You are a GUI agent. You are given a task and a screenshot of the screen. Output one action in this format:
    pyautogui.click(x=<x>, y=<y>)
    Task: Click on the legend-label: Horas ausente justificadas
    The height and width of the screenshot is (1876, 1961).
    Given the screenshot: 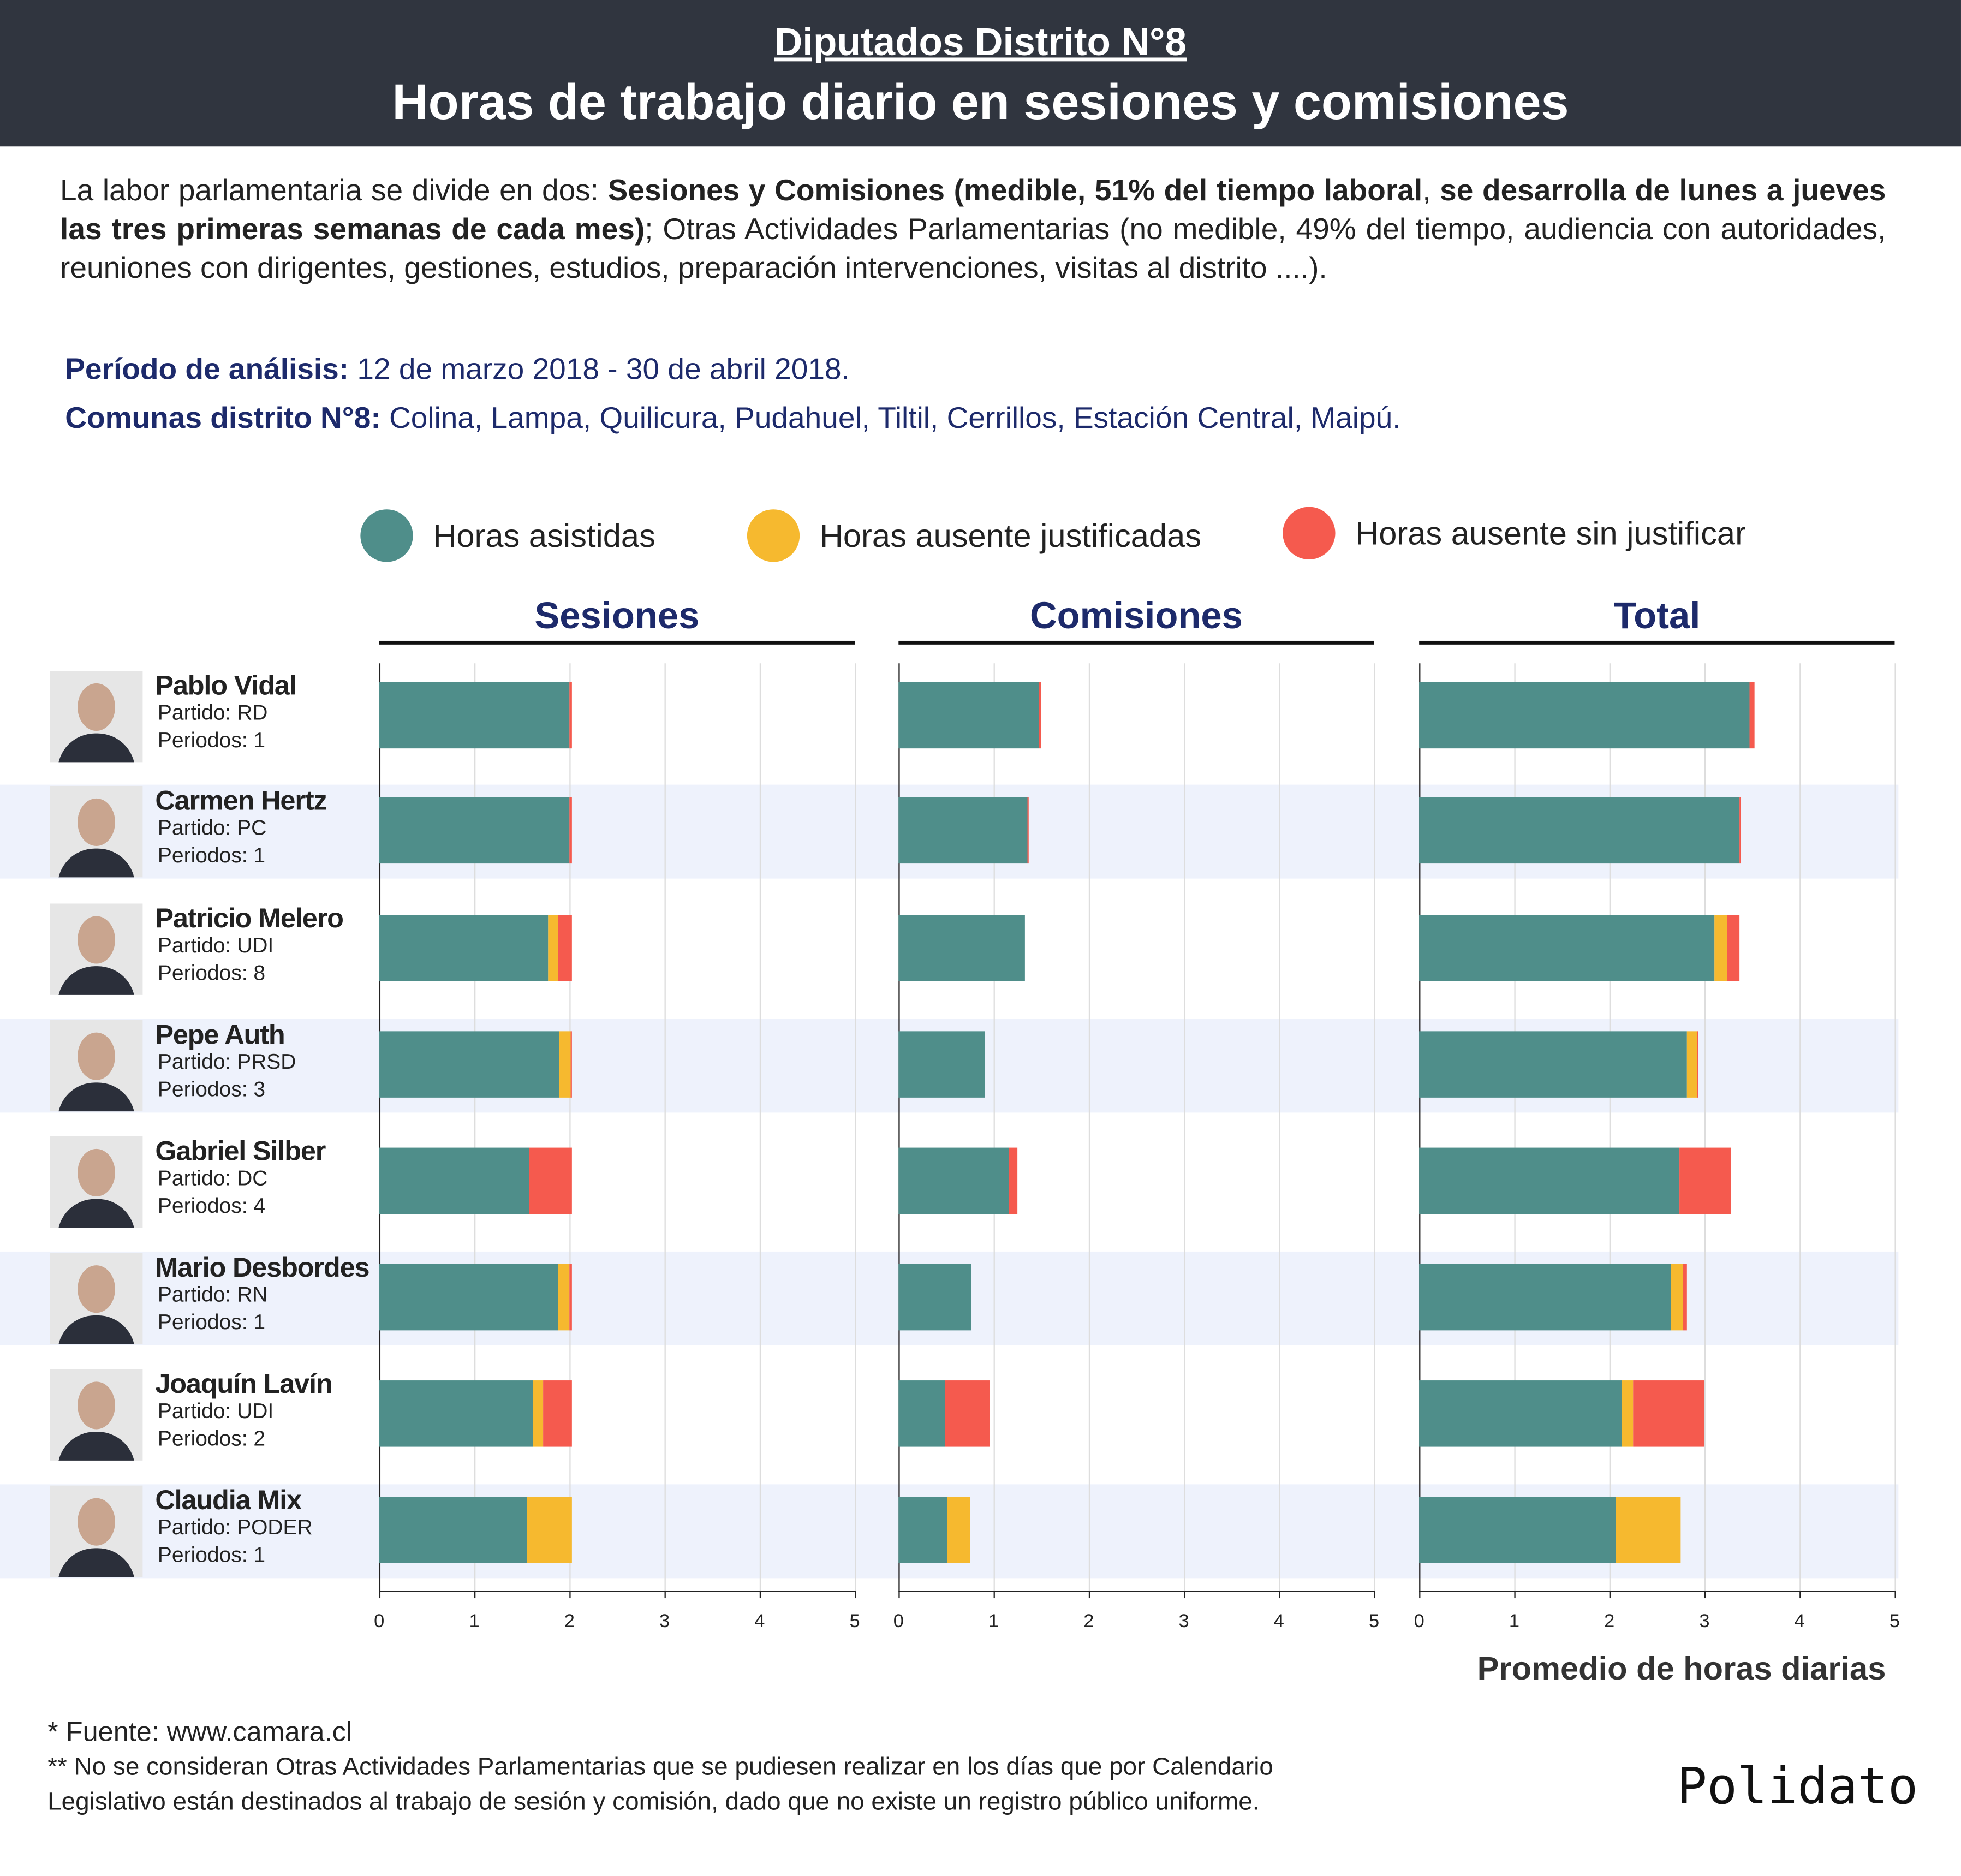 What is the action you would take?
    pyautogui.click(x=1011, y=535)
    